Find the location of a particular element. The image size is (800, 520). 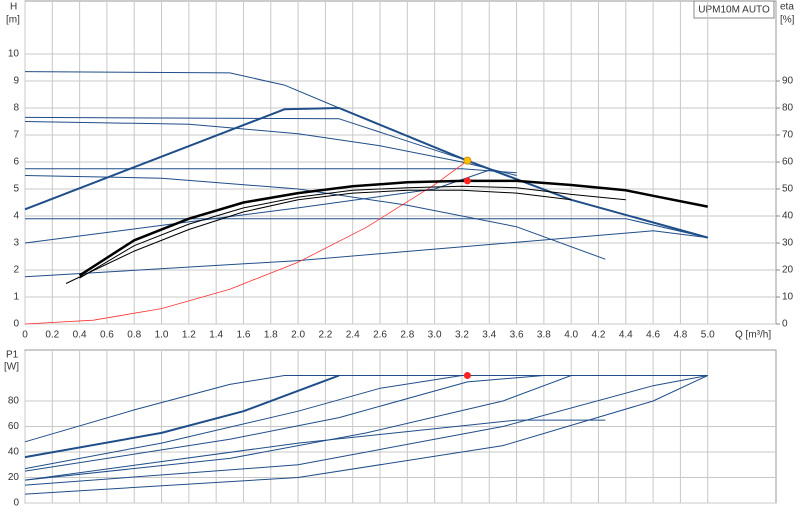

x-tick-label: 2.4 is located at coordinates (353, 335).